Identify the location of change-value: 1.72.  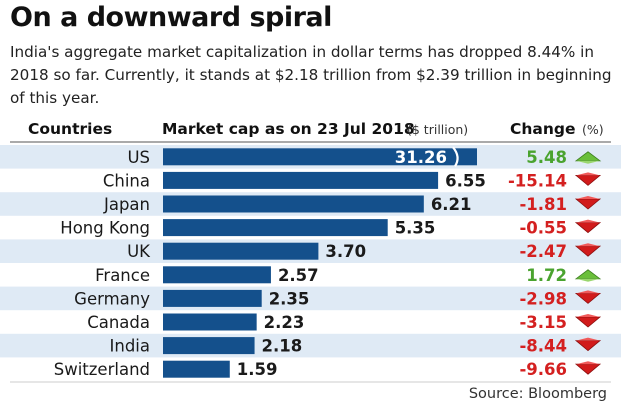
(546, 275).